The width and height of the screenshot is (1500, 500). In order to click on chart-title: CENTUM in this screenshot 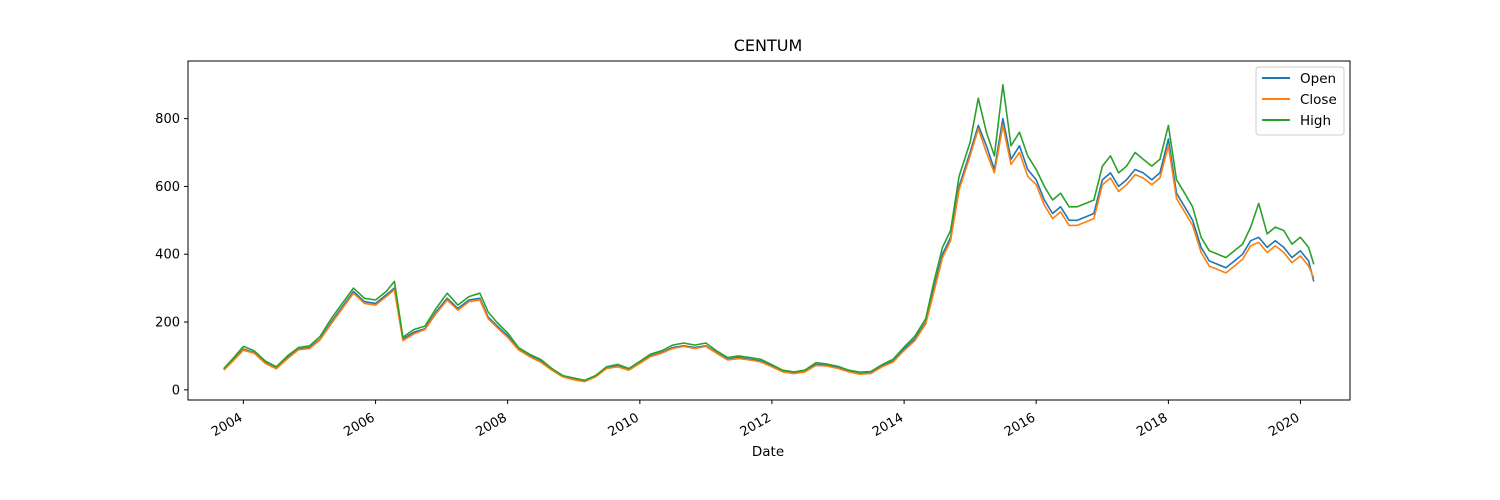, I will do `click(768, 45)`.